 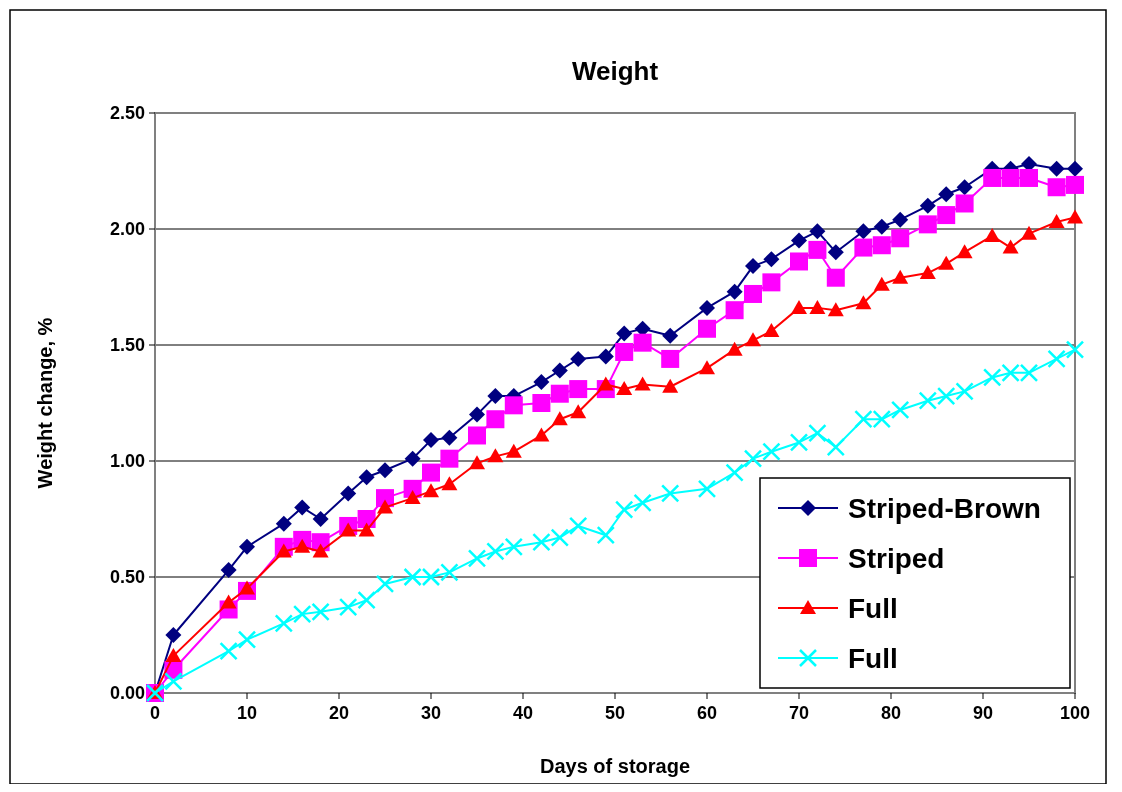 I want to click on x-tick-label: 20, so click(x=339, y=713).